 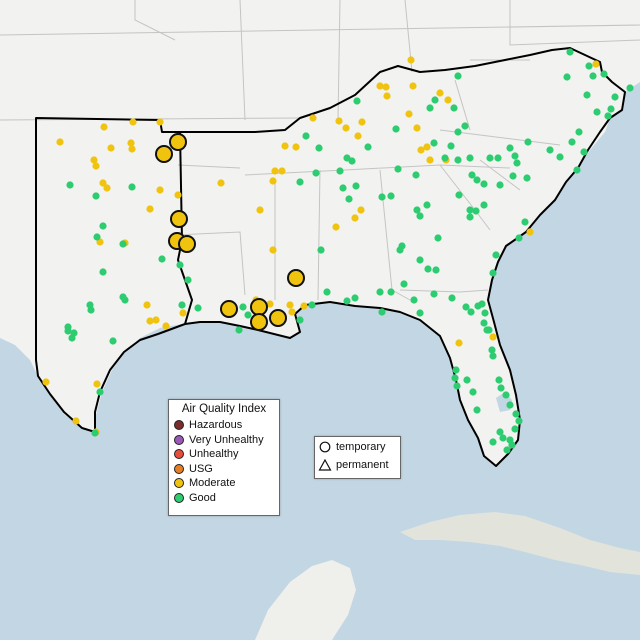 I want to click on moderate-swatch-icon, so click(x=179, y=483).